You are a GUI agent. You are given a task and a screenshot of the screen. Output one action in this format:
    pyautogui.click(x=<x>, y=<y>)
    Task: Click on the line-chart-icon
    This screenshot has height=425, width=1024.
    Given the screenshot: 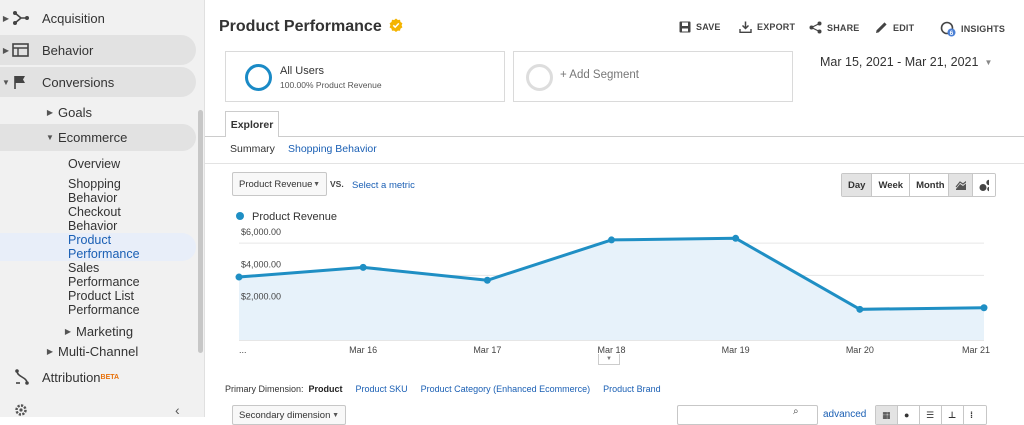 What is the action you would take?
    pyautogui.click(x=960, y=185)
    